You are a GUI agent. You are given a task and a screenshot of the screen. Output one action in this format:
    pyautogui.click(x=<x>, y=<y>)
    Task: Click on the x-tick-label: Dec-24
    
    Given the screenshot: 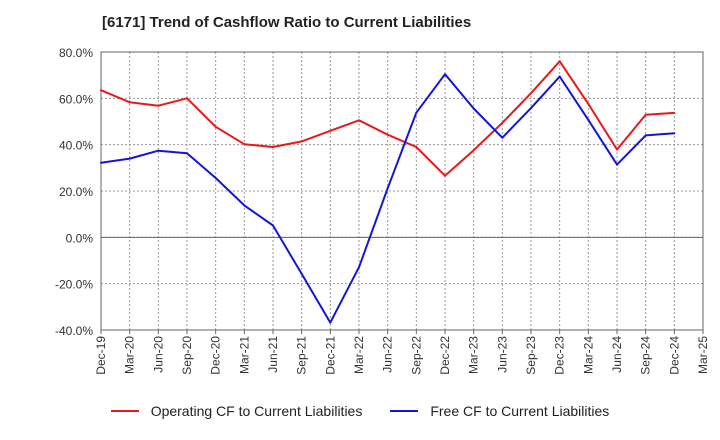 What is the action you would take?
    pyautogui.click(x=674, y=355)
    